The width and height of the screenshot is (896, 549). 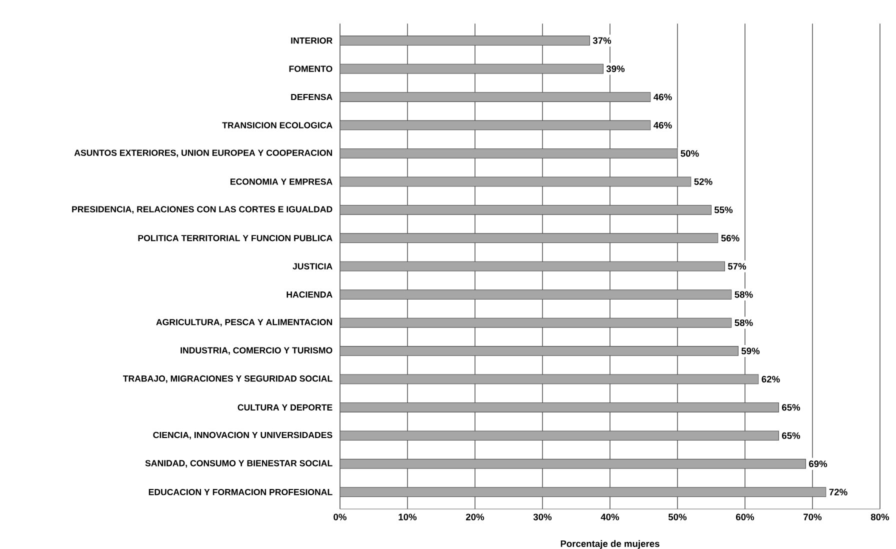 I want to click on data-label: 59%, so click(x=750, y=351).